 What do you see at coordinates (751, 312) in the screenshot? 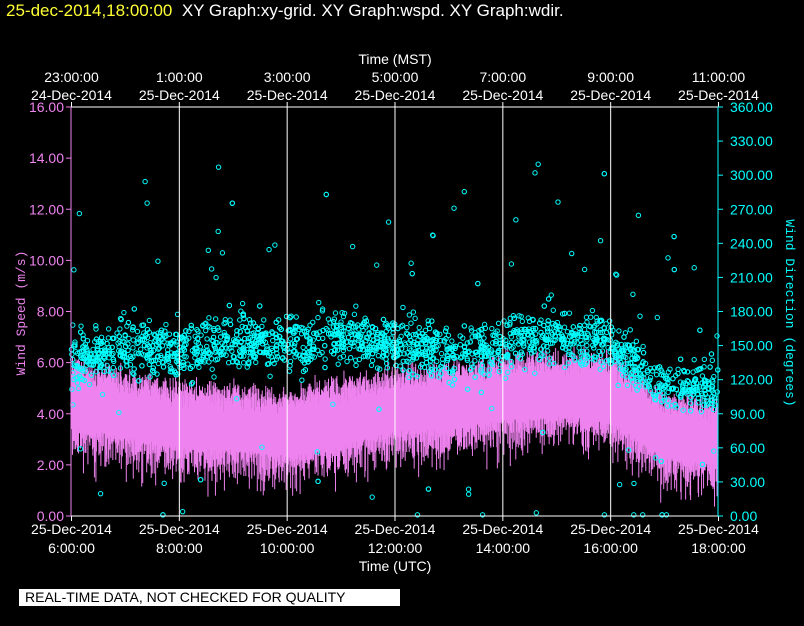
I see `right-tick-label: 180.00` at bounding box center [751, 312].